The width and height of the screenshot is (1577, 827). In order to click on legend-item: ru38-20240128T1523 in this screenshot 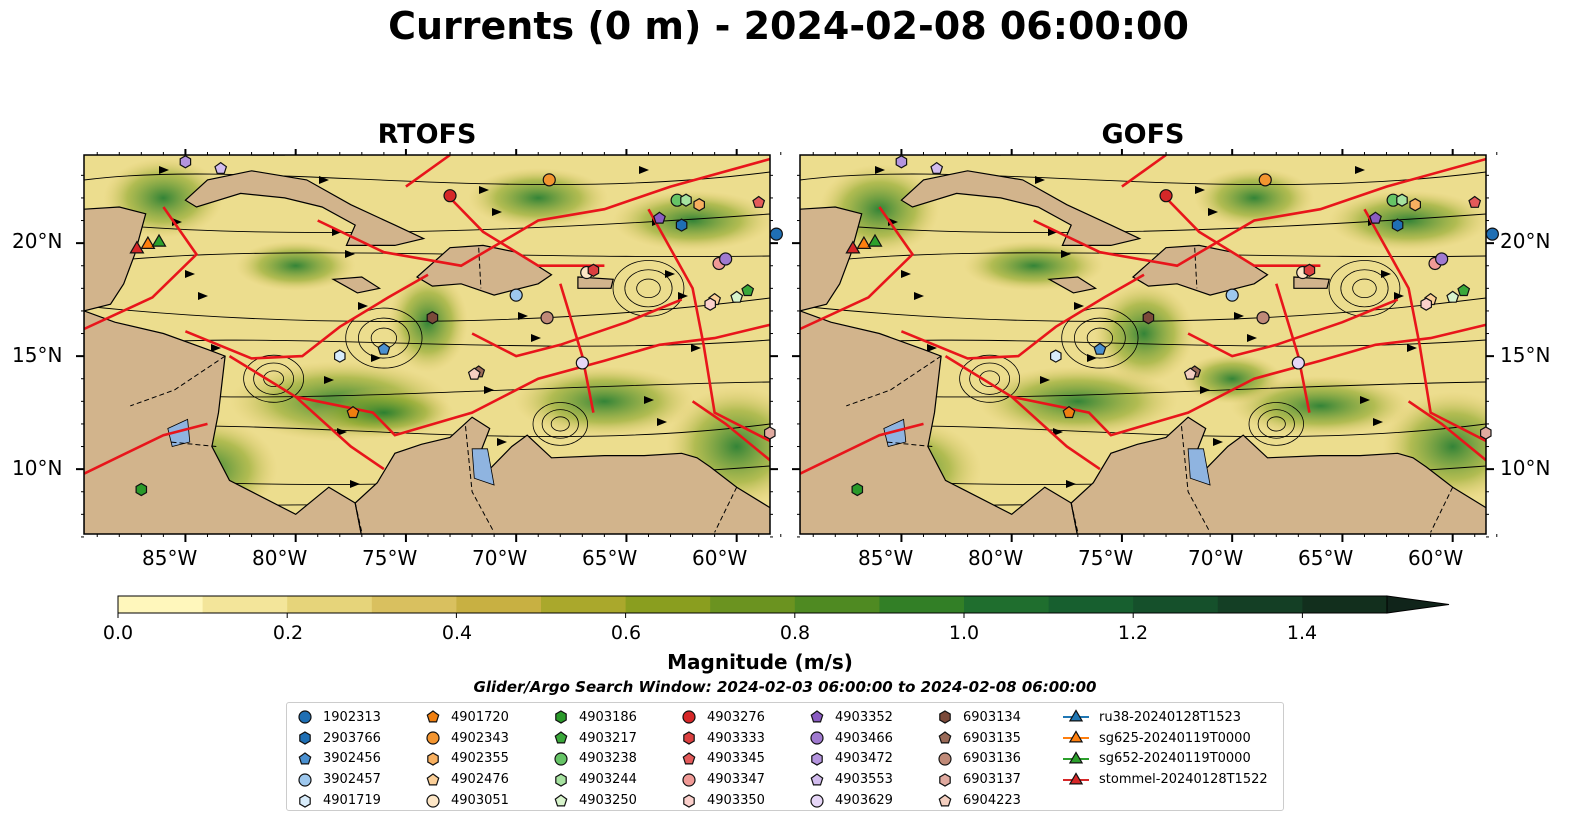, I will do `click(1165, 717)`.